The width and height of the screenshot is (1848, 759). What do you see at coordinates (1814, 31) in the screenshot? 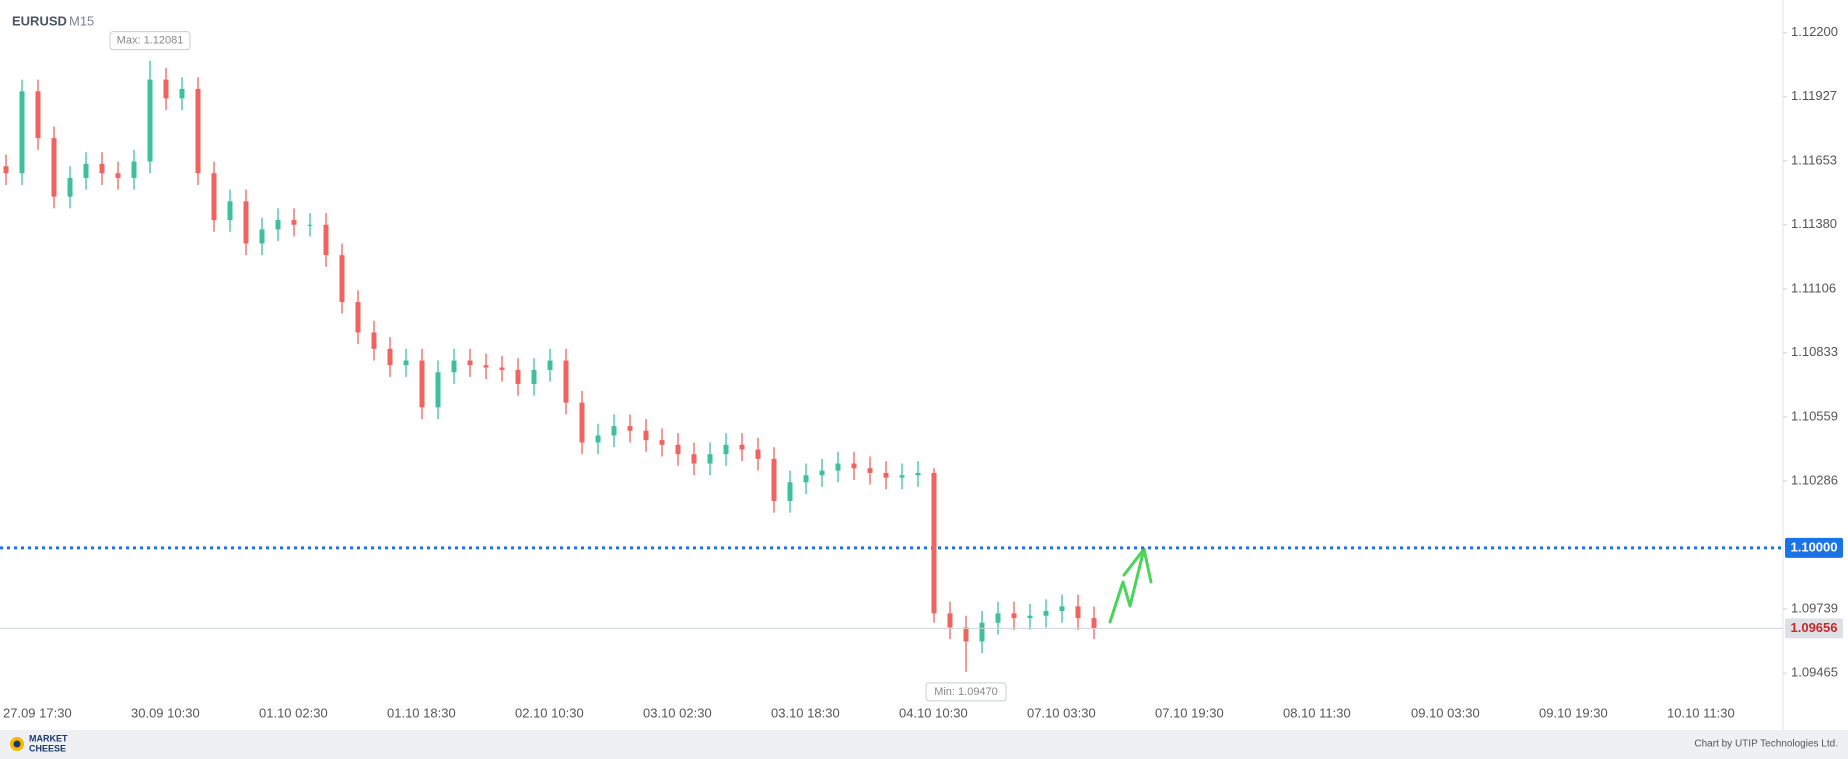
I see `y-tick-label: 1.12200` at bounding box center [1814, 31].